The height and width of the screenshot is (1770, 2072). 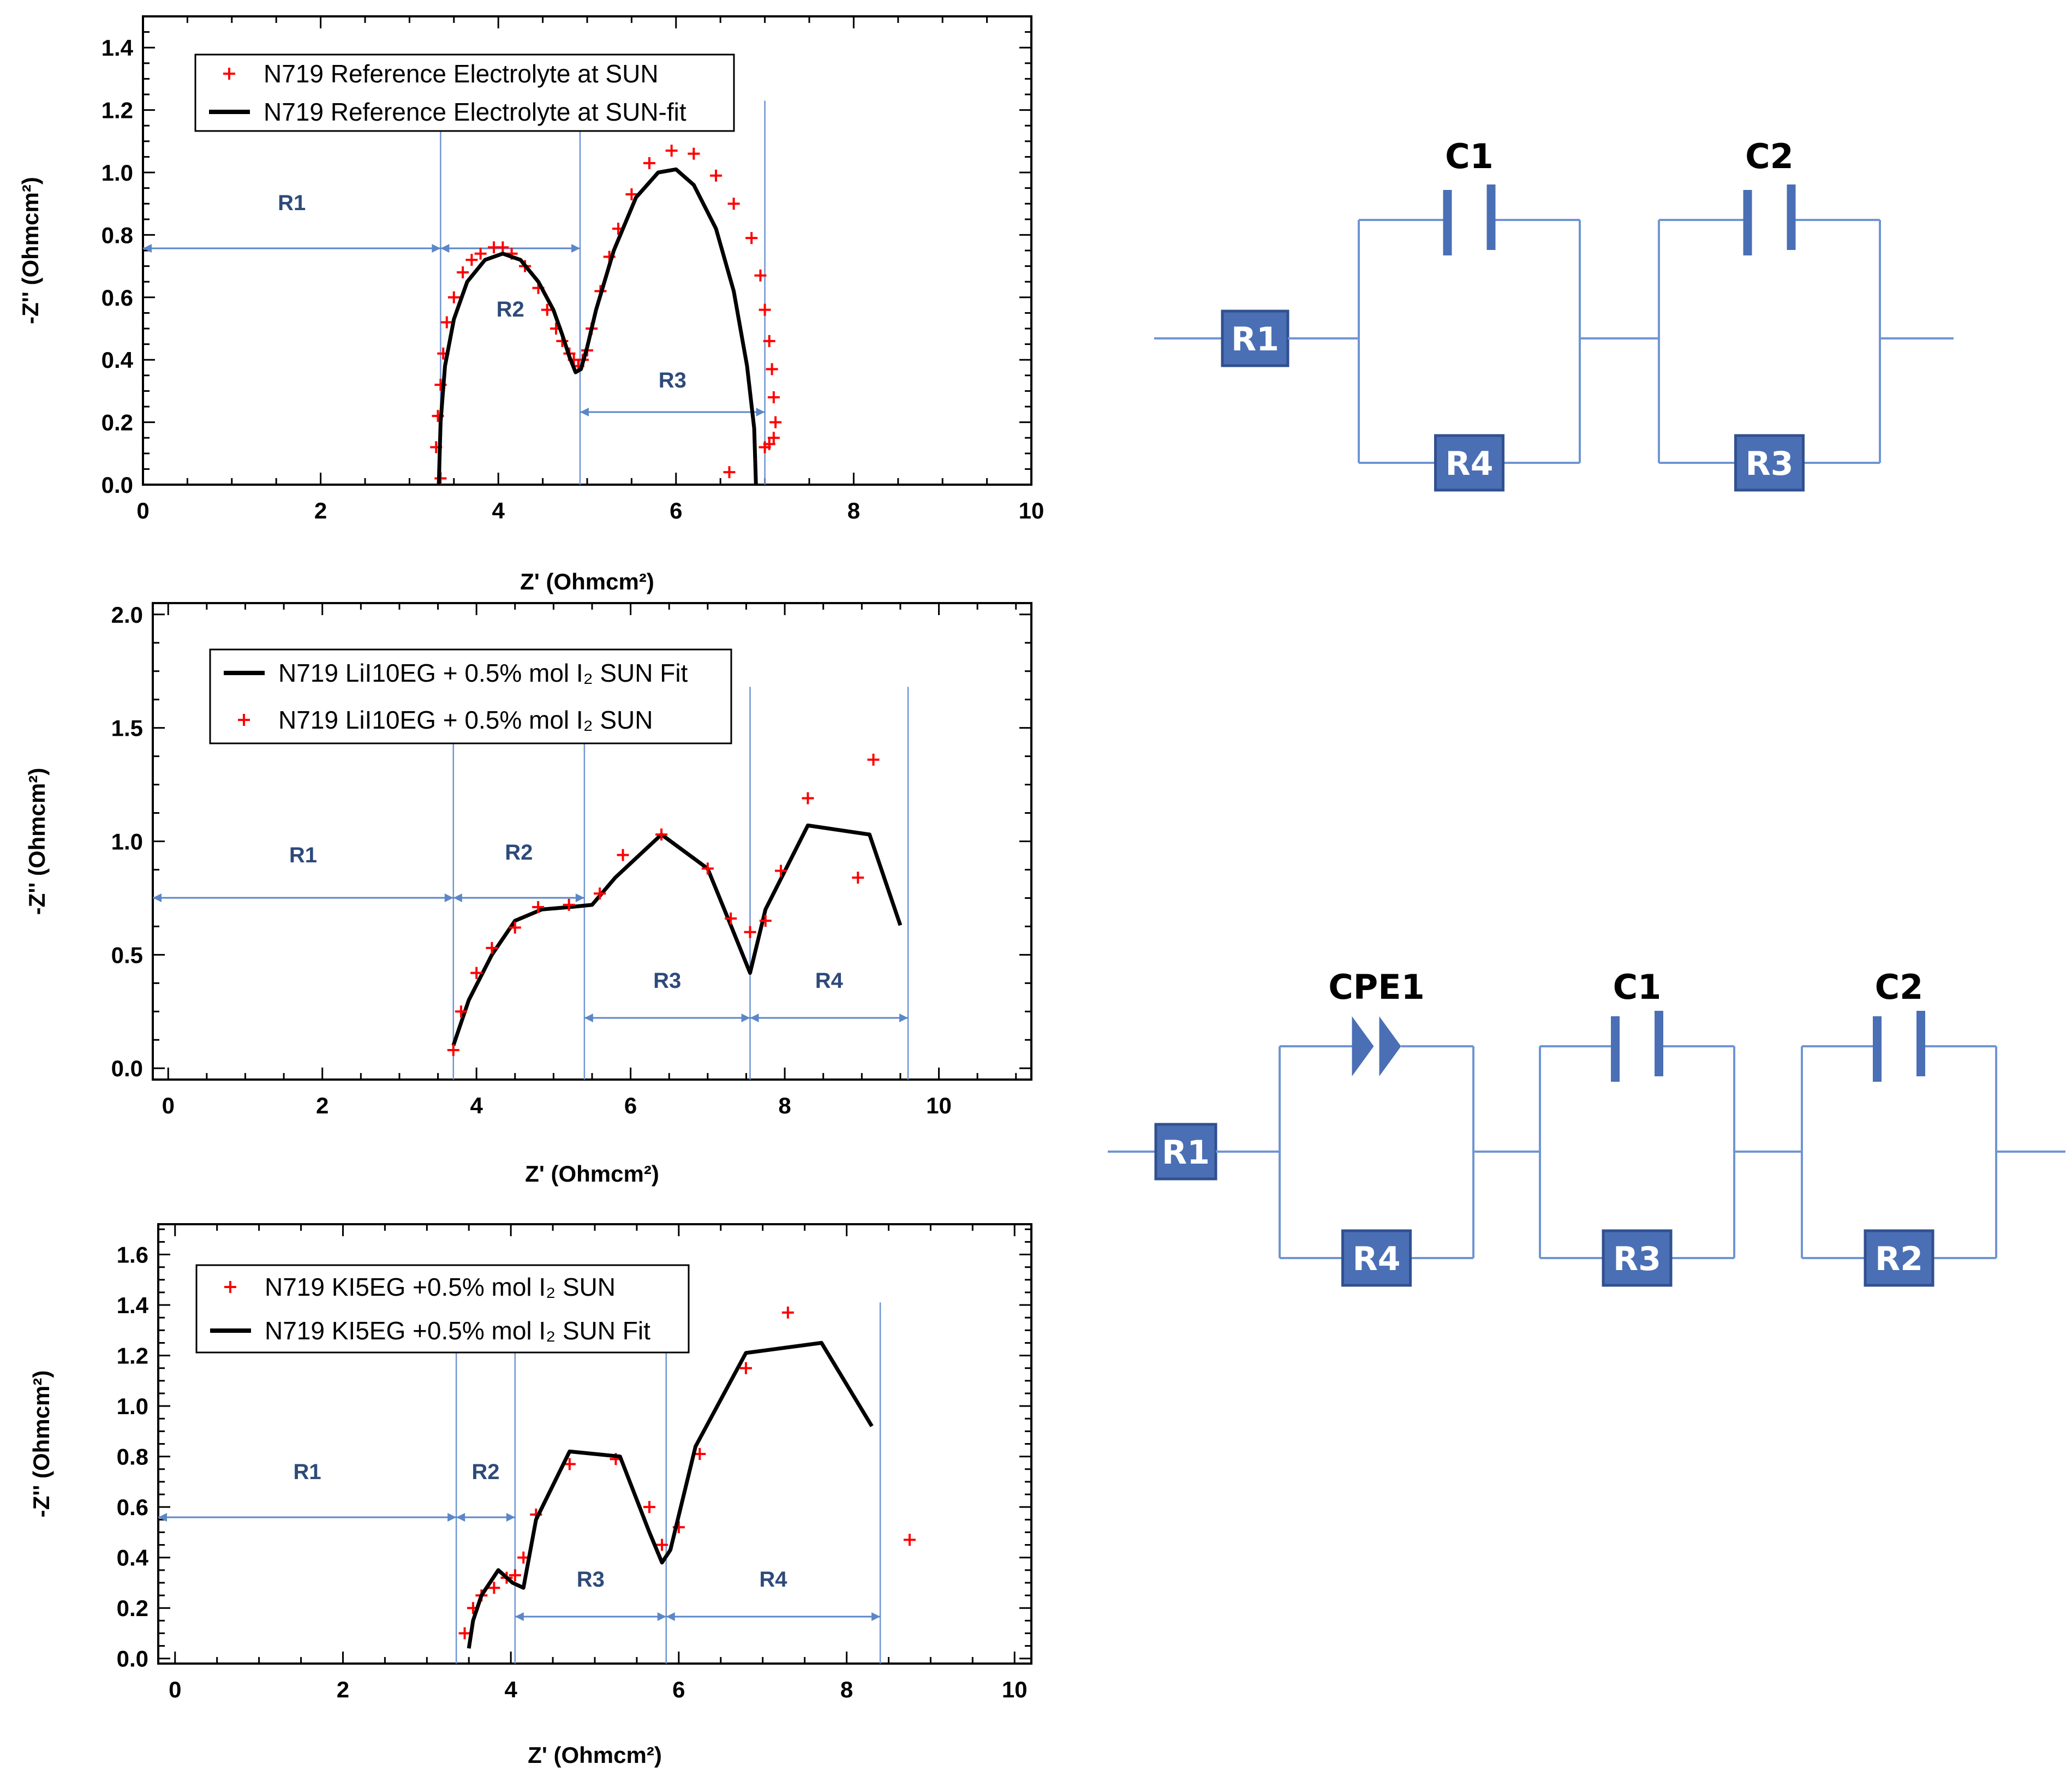 What do you see at coordinates (1255, 339) in the screenshot?
I see `resistor-label: R1` at bounding box center [1255, 339].